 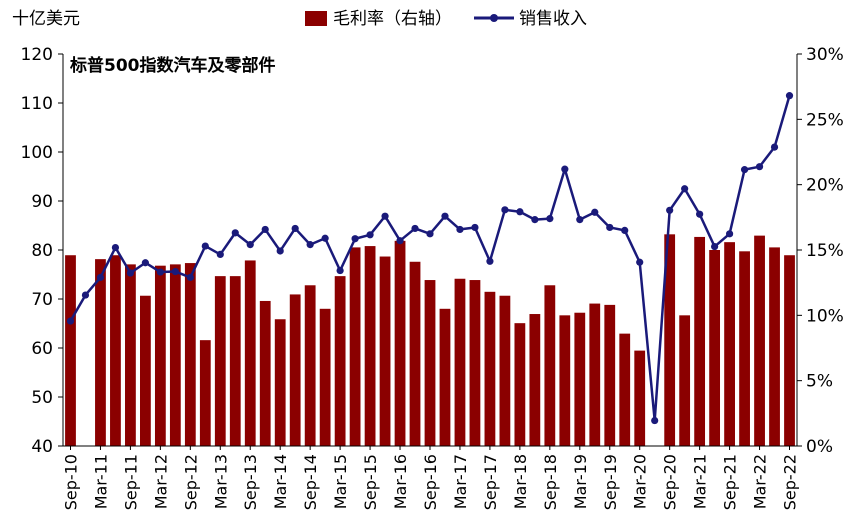 I want to click on legend-marker-sales, so click(x=494, y=18).